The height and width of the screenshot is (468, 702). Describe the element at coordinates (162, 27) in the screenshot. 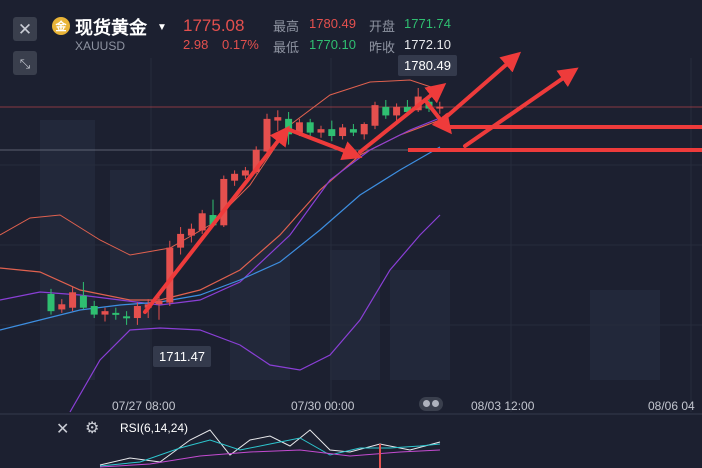

I see `chevron-down-icon: ▼` at that location.